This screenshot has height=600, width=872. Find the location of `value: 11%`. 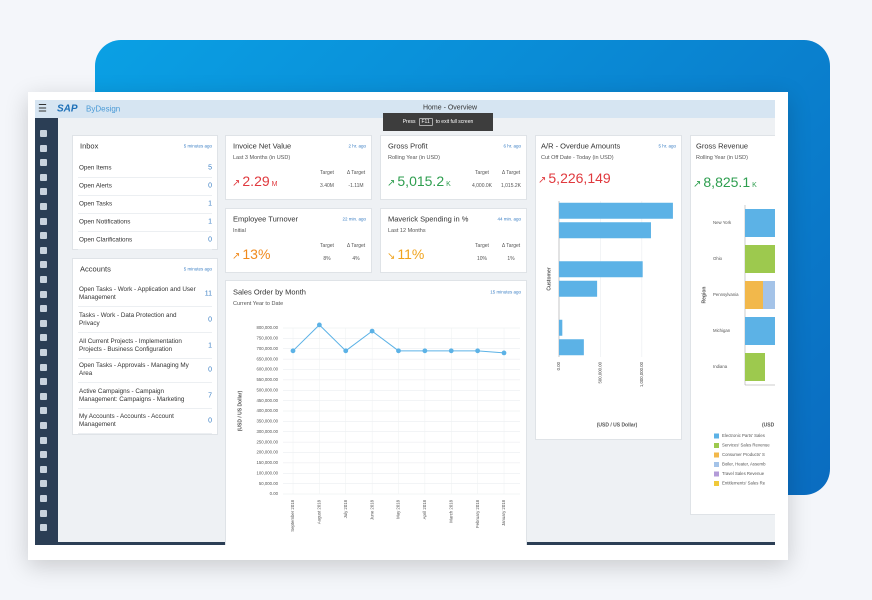

value: 11% is located at coordinates (411, 254).